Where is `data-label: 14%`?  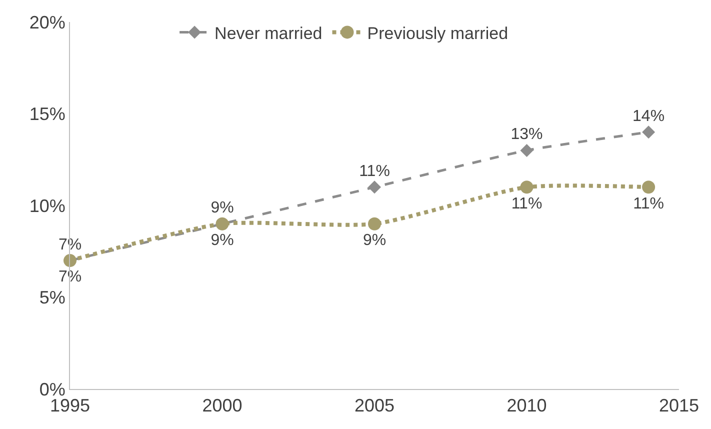
data-label: 14% is located at coordinates (648, 116).